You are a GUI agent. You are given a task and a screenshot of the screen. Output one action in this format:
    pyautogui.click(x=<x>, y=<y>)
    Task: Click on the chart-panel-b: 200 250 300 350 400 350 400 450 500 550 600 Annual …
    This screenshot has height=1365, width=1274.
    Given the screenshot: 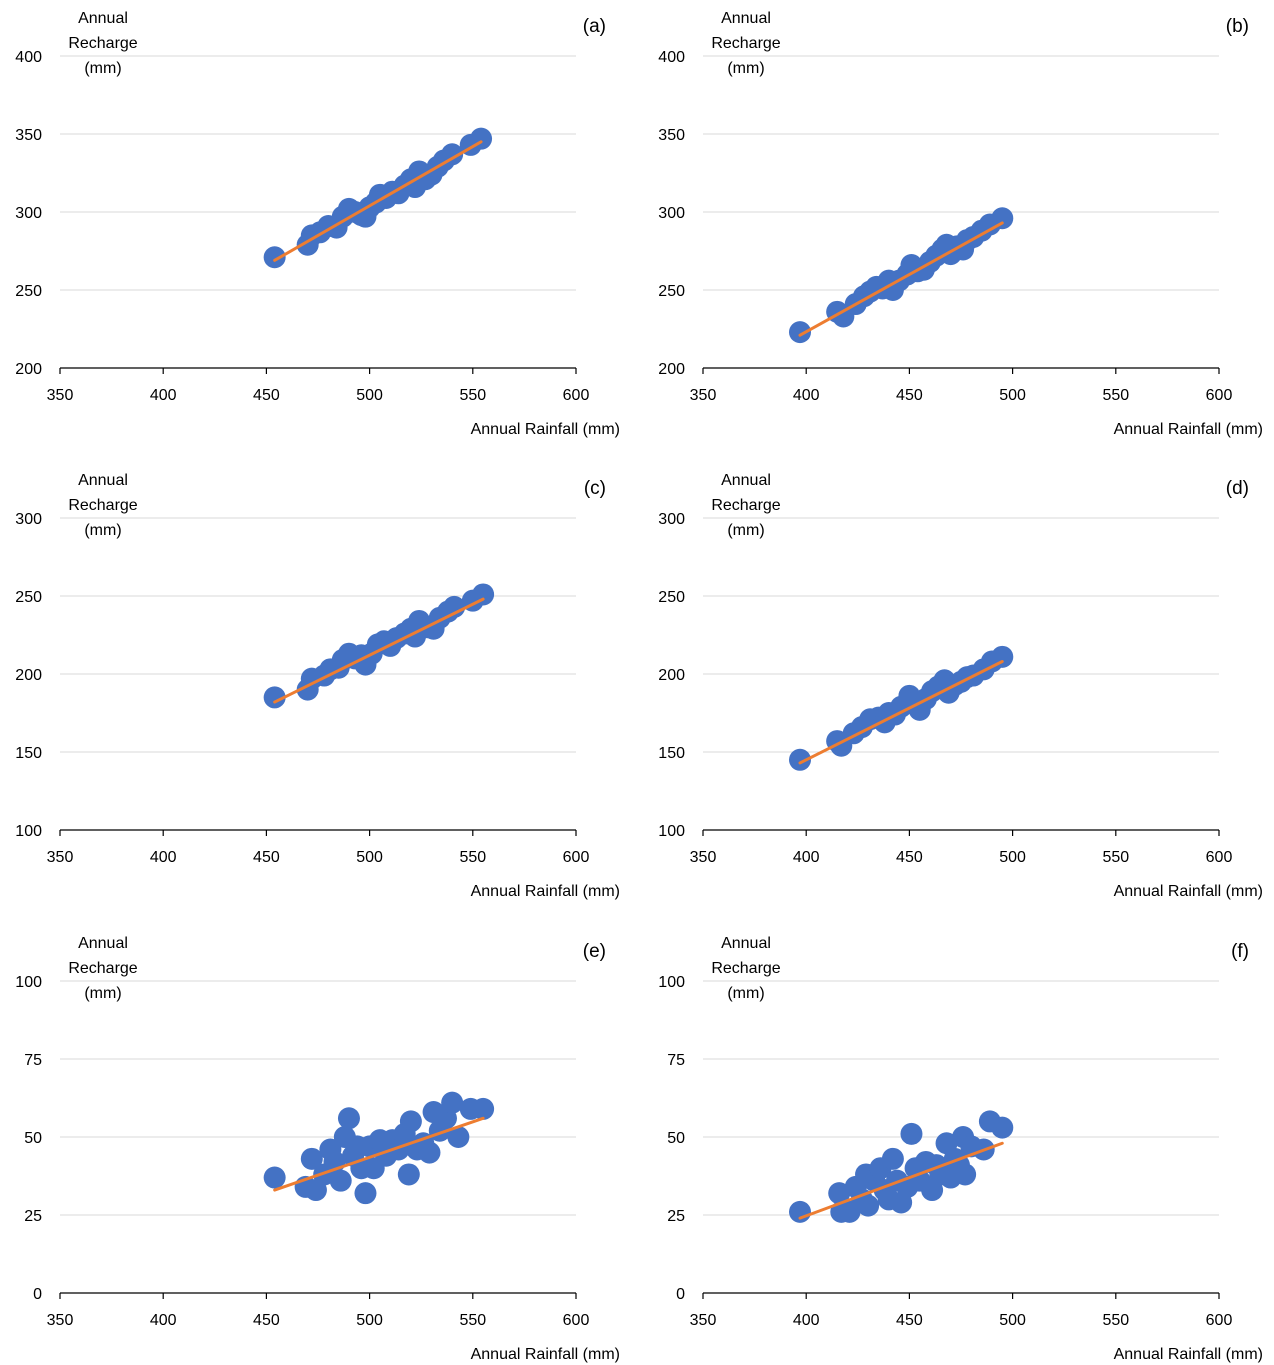 What is the action you would take?
    pyautogui.click(x=960, y=224)
    